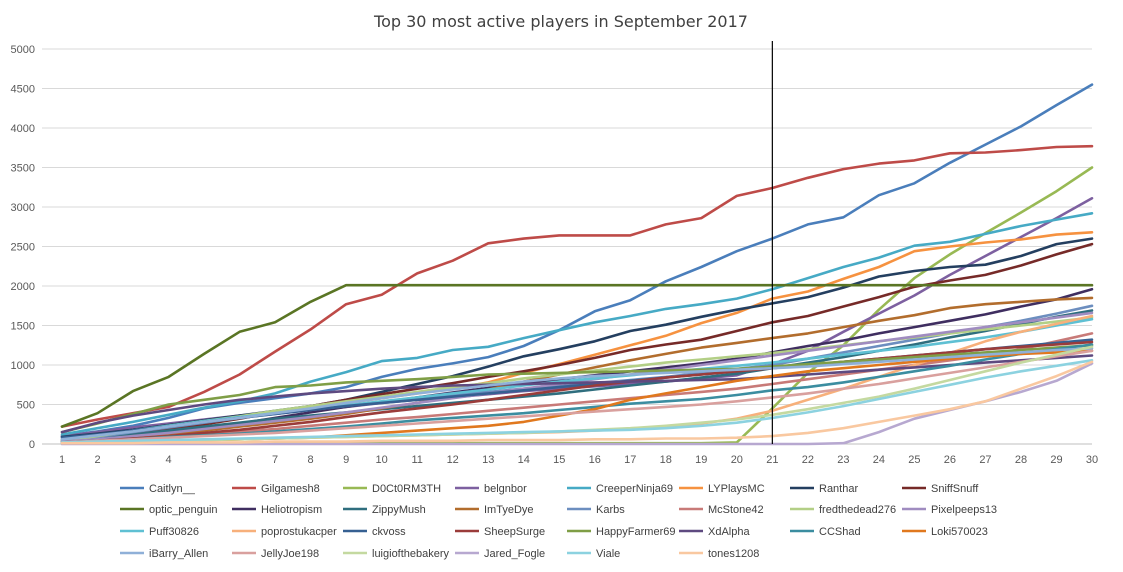 This screenshot has height=572, width=1123. I want to click on legend-entry: belgnbor, so click(505, 489).